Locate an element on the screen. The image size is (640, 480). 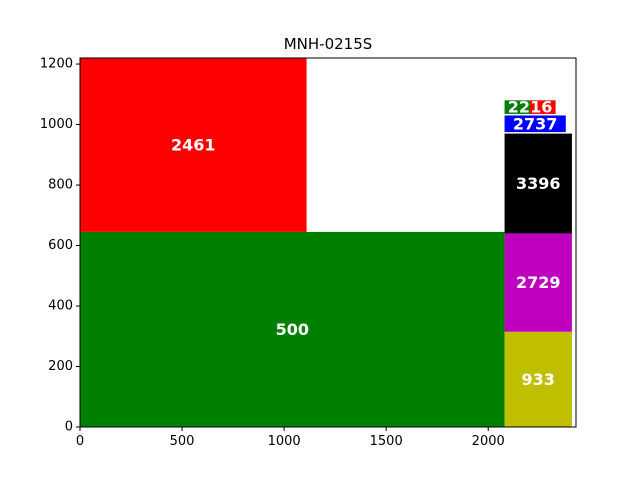
y-tick-label: 800 is located at coordinates (60, 185).